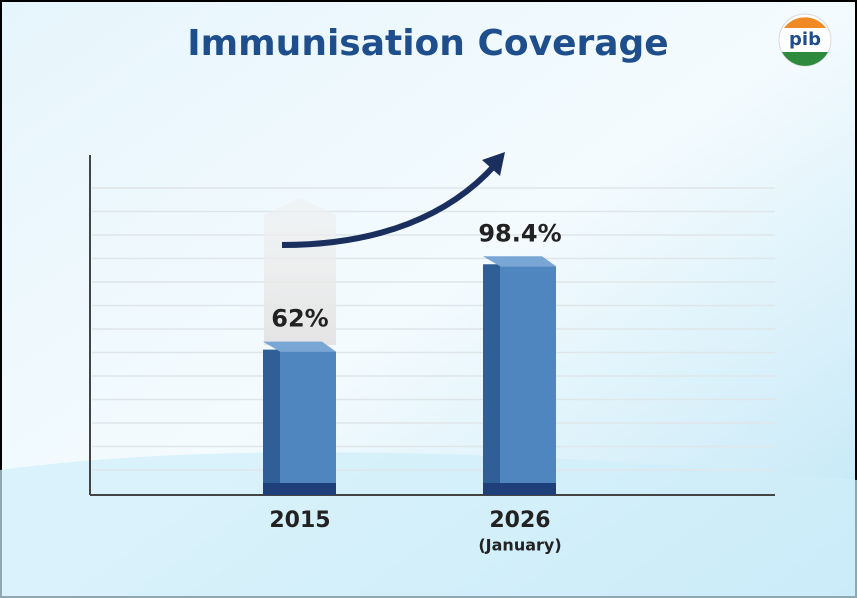 Image resolution: width=857 pixels, height=598 pixels. I want to click on x-tick-label: 2026, so click(519, 520).